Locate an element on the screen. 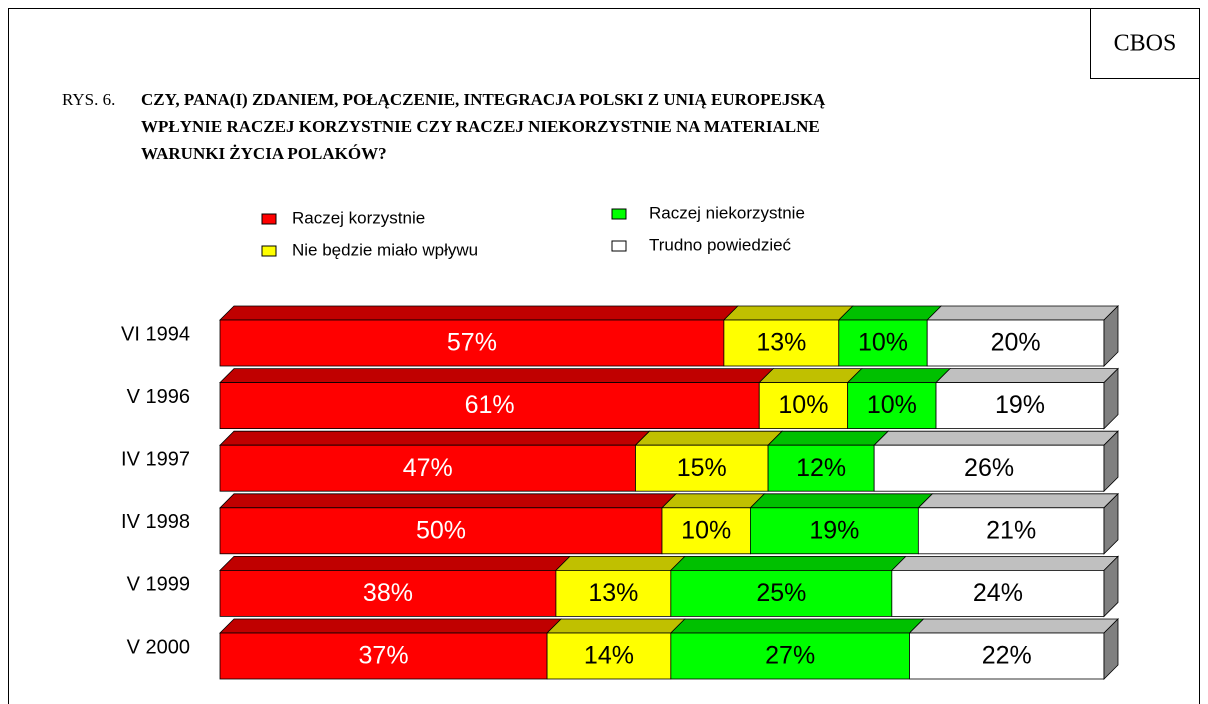  value-label: 50% is located at coordinates (441, 530).